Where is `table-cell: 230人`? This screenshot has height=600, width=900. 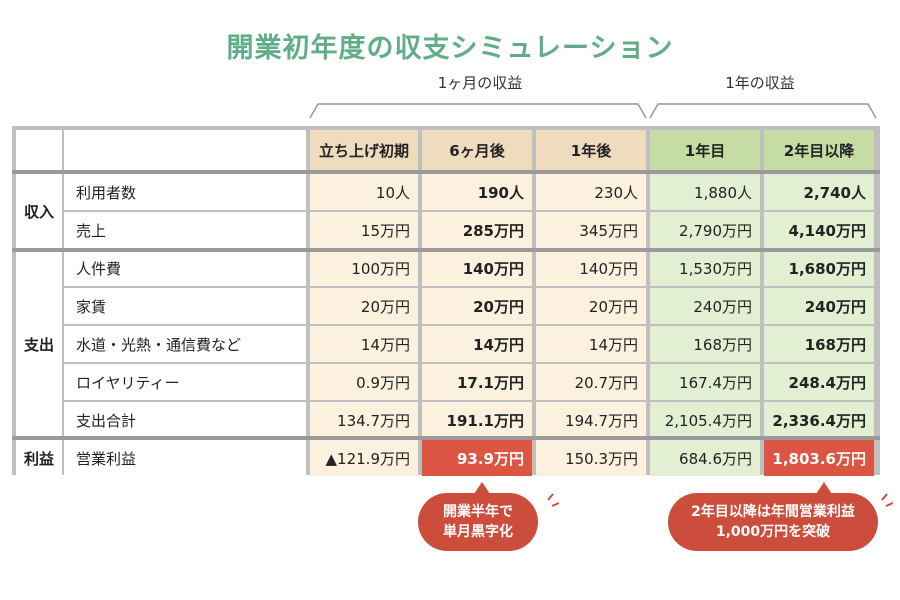 table-cell: 230人 is located at coordinates (591, 192).